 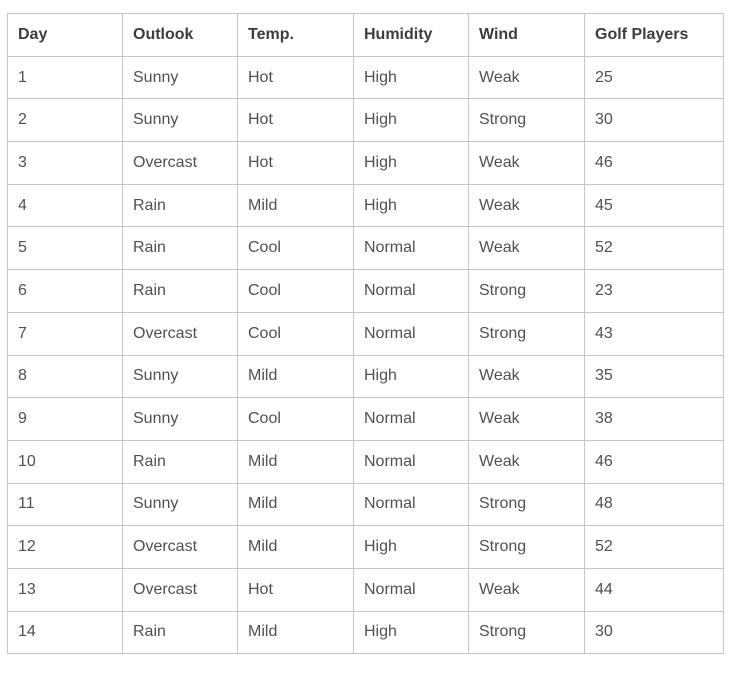 What do you see at coordinates (65, 333) in the screenshot?
I see `cell-day: 7` at bounding box center [65, 333].